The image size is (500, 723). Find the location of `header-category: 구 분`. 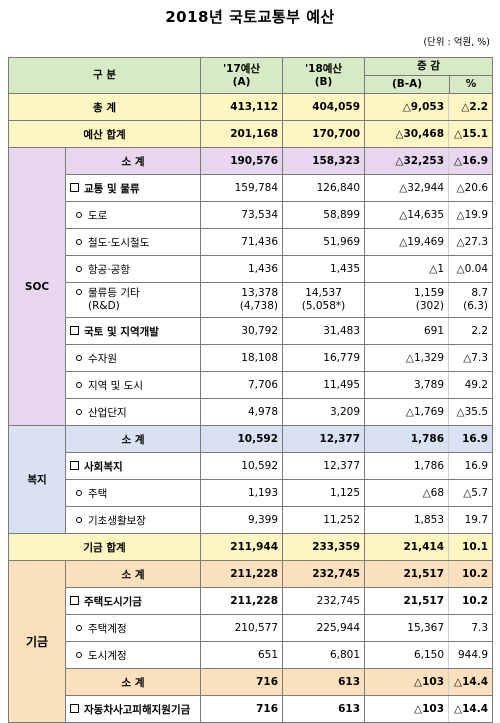

header-category: 구 분 is located at coordinates (104, 75).